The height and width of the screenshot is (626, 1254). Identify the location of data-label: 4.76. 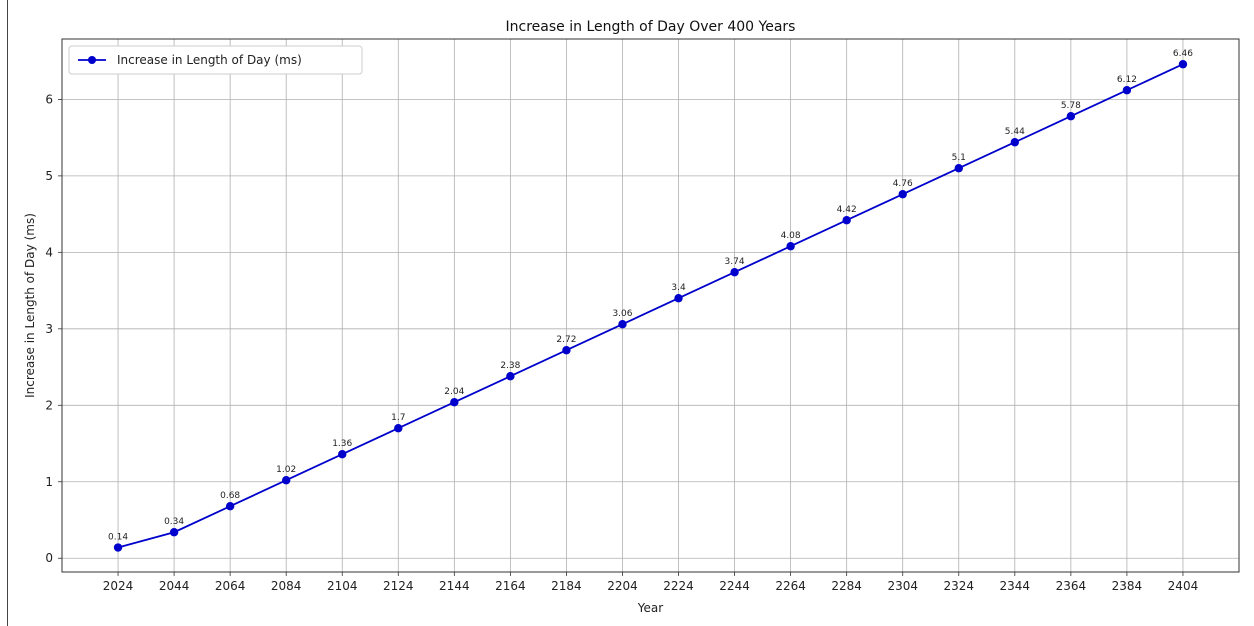
(903, 184).